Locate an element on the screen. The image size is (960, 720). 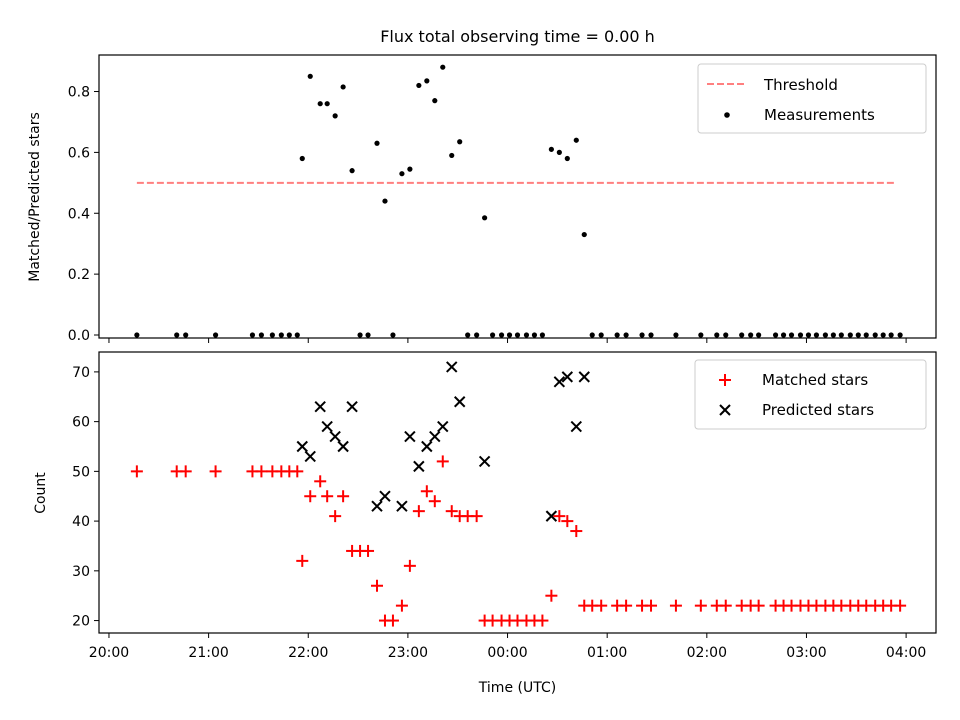
legend-frame is located at coordinates (812, 98).